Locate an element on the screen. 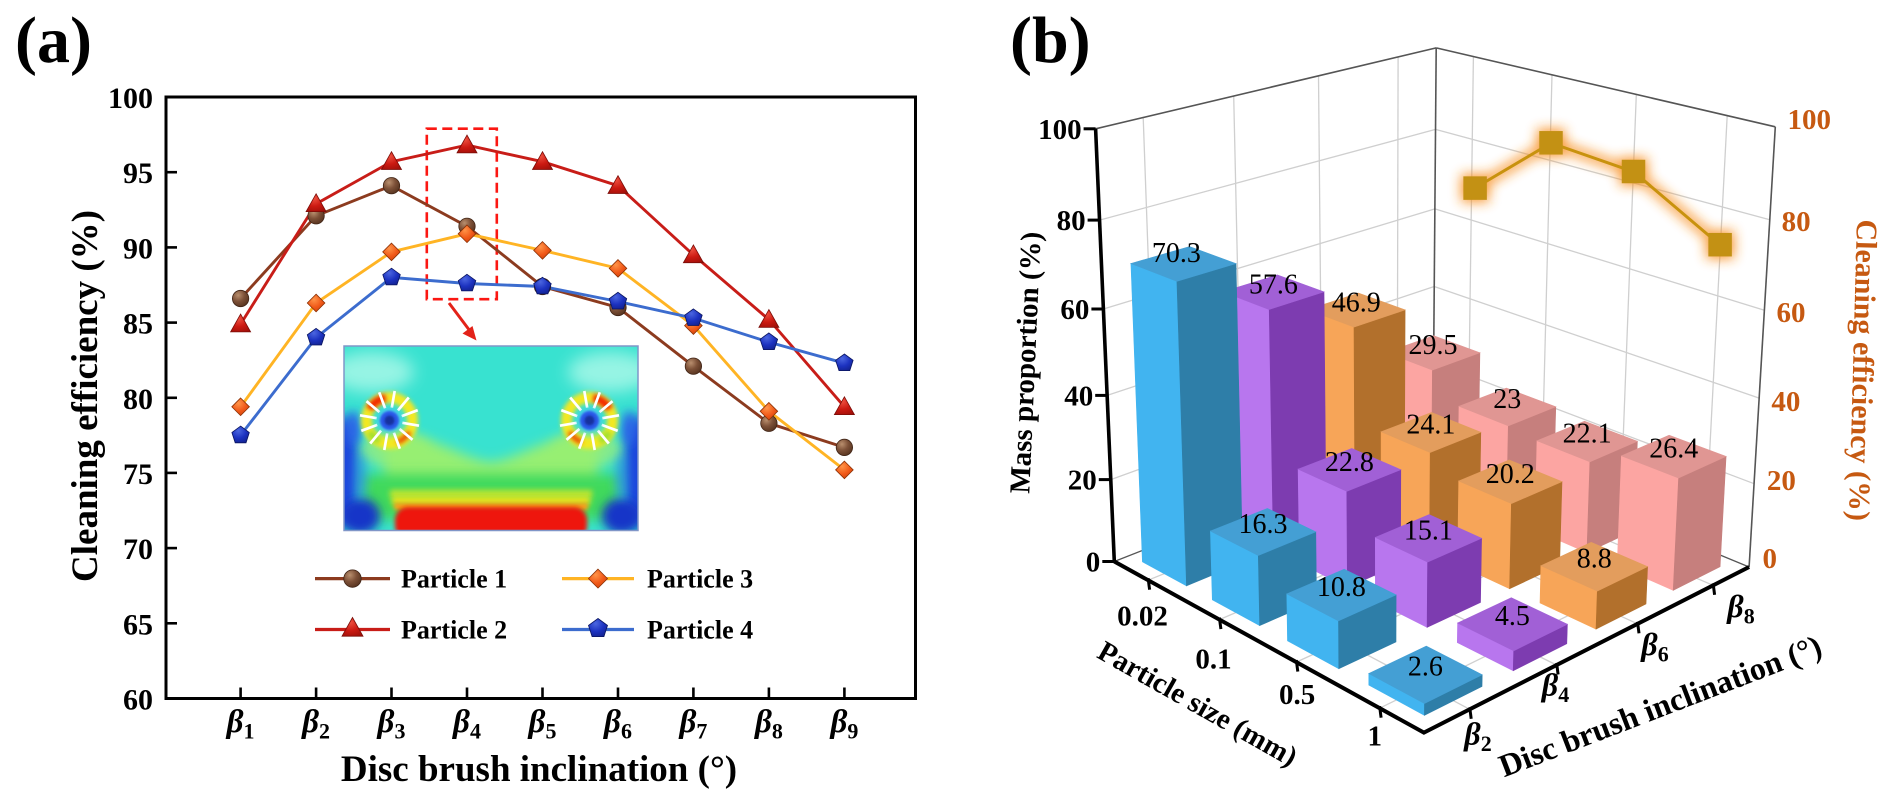  svg-text: 95 is located at coordinates (138, 173).